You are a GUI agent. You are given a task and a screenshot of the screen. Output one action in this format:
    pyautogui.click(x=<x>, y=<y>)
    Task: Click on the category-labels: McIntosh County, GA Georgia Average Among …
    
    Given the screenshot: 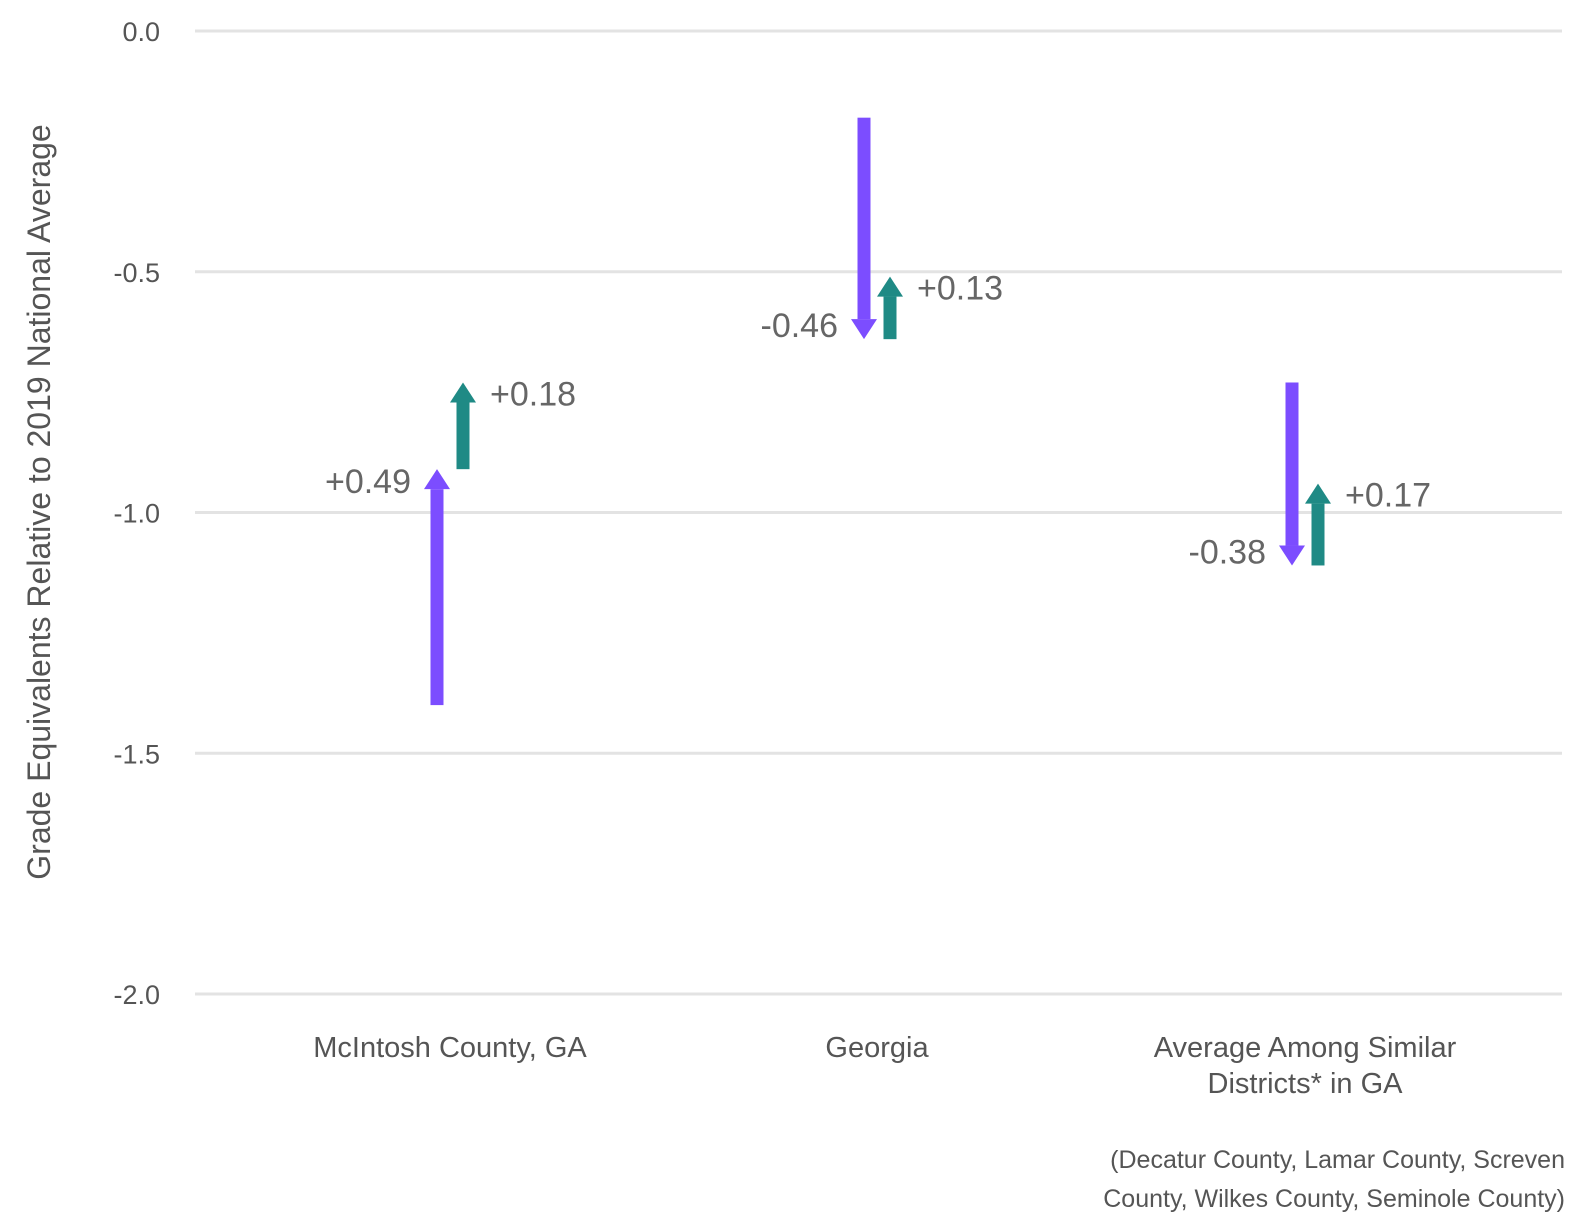 What is the action you would take?
    pyautogui.click(x=884, y=1066)
    